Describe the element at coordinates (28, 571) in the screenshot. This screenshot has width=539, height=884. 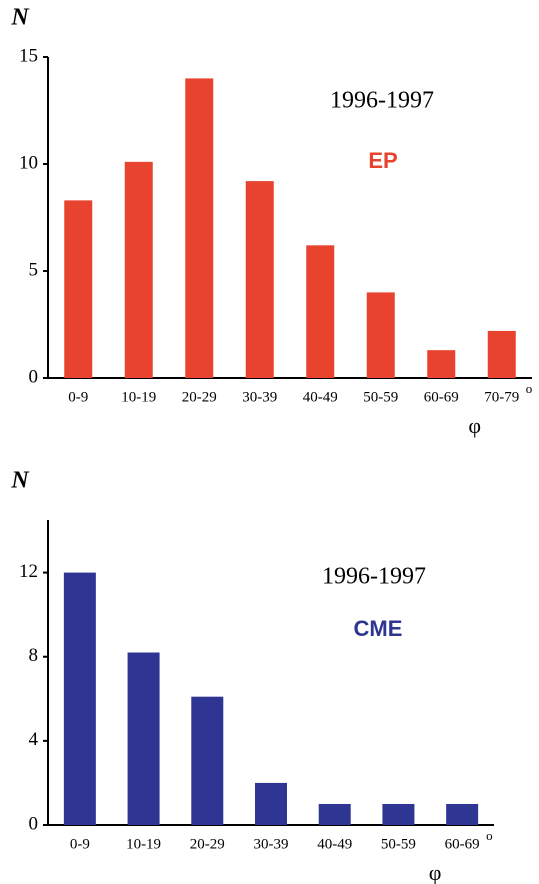
I see `y-tick-label tick: 12` at that location.